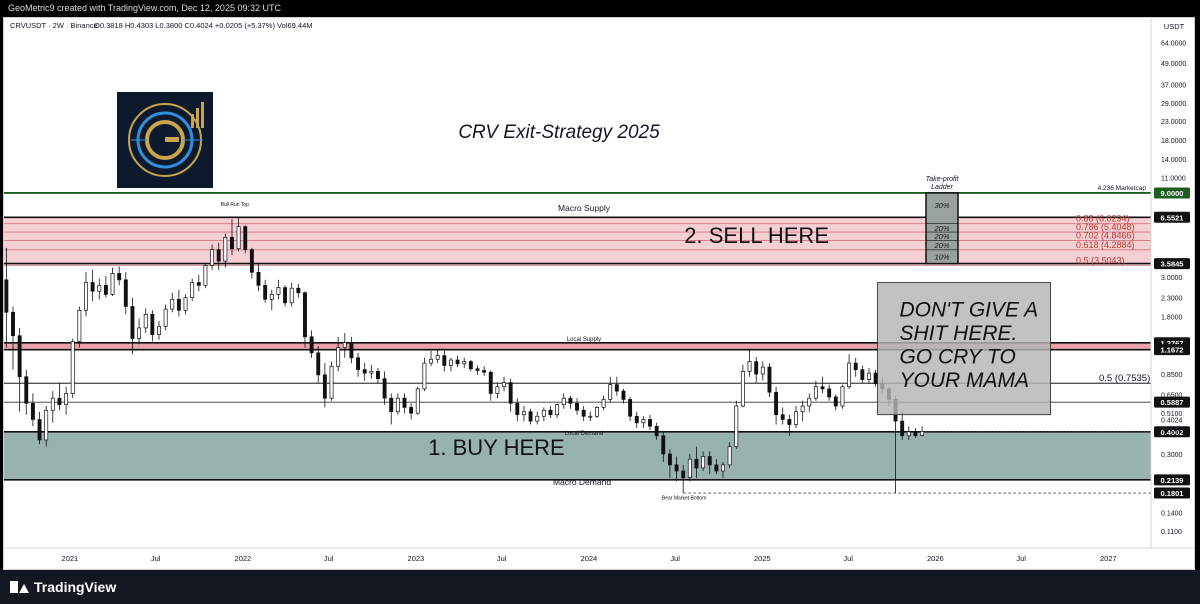 This screenshot has width=1200, height=604. Describe the element at coordinates (1172, 480) in the screenshot. I see `price-tag: 0.2139` at that location.